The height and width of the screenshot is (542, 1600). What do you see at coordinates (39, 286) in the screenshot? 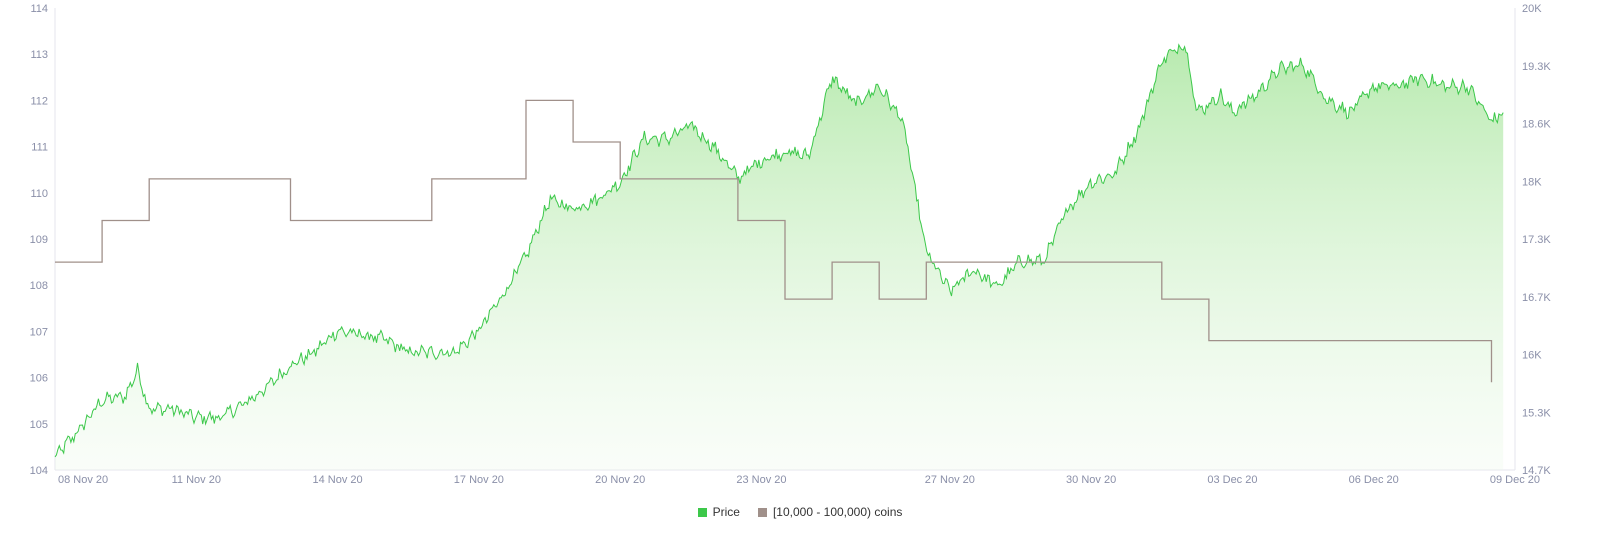
I see `left-tick-label: 108` at bounding box center [39, 286].